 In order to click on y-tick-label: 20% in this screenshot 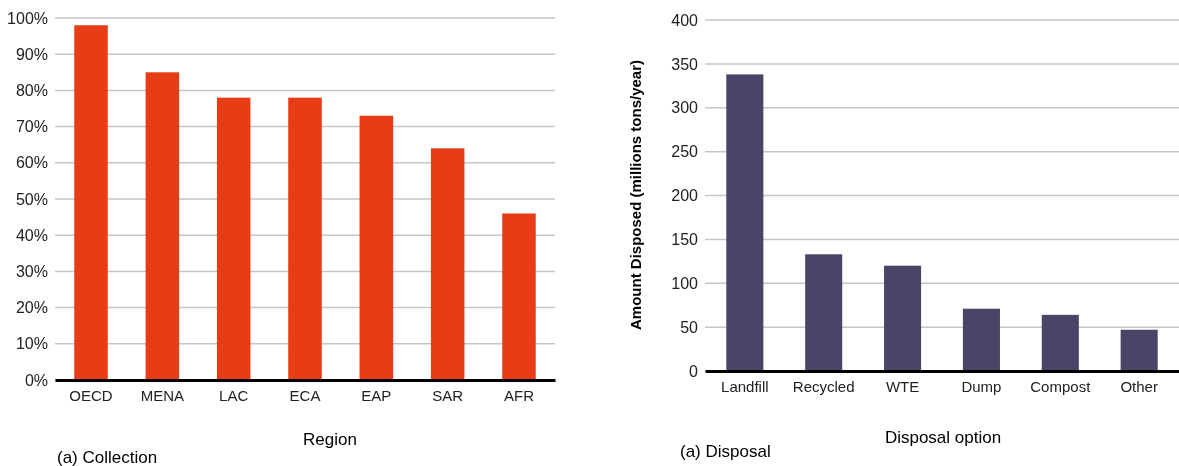, I will do `click(31, 308)`.